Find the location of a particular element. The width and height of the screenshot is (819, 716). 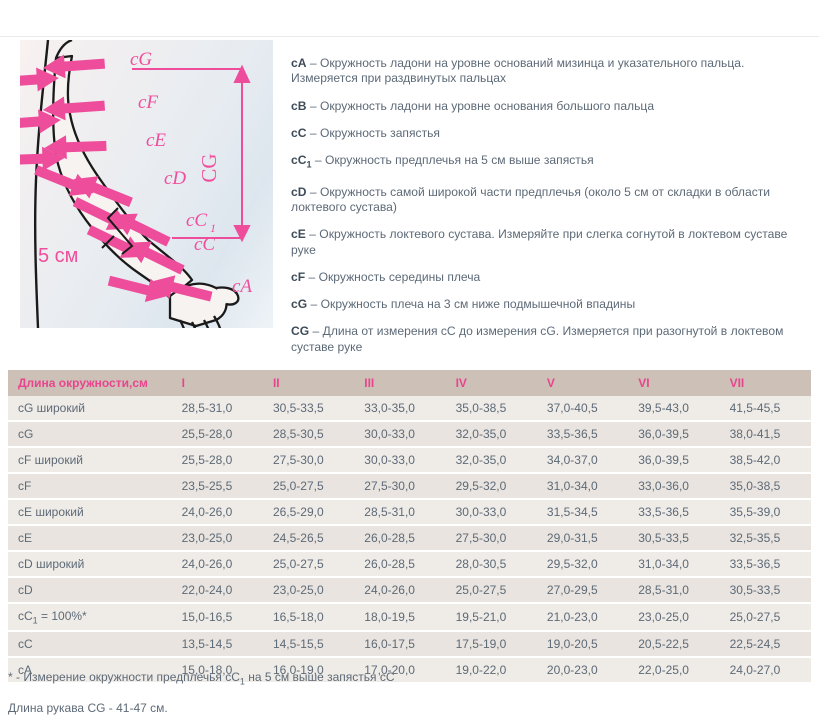

description-item: cF – Окружность середины плеча is located at coordinates (548, 277).